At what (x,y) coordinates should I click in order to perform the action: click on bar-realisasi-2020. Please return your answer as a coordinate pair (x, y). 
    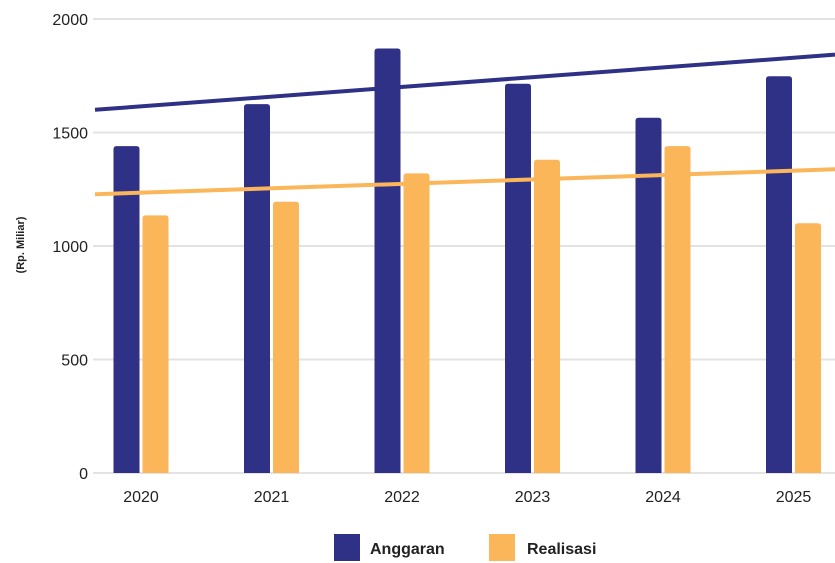
    Looking at the image, I should click on (155, 344).